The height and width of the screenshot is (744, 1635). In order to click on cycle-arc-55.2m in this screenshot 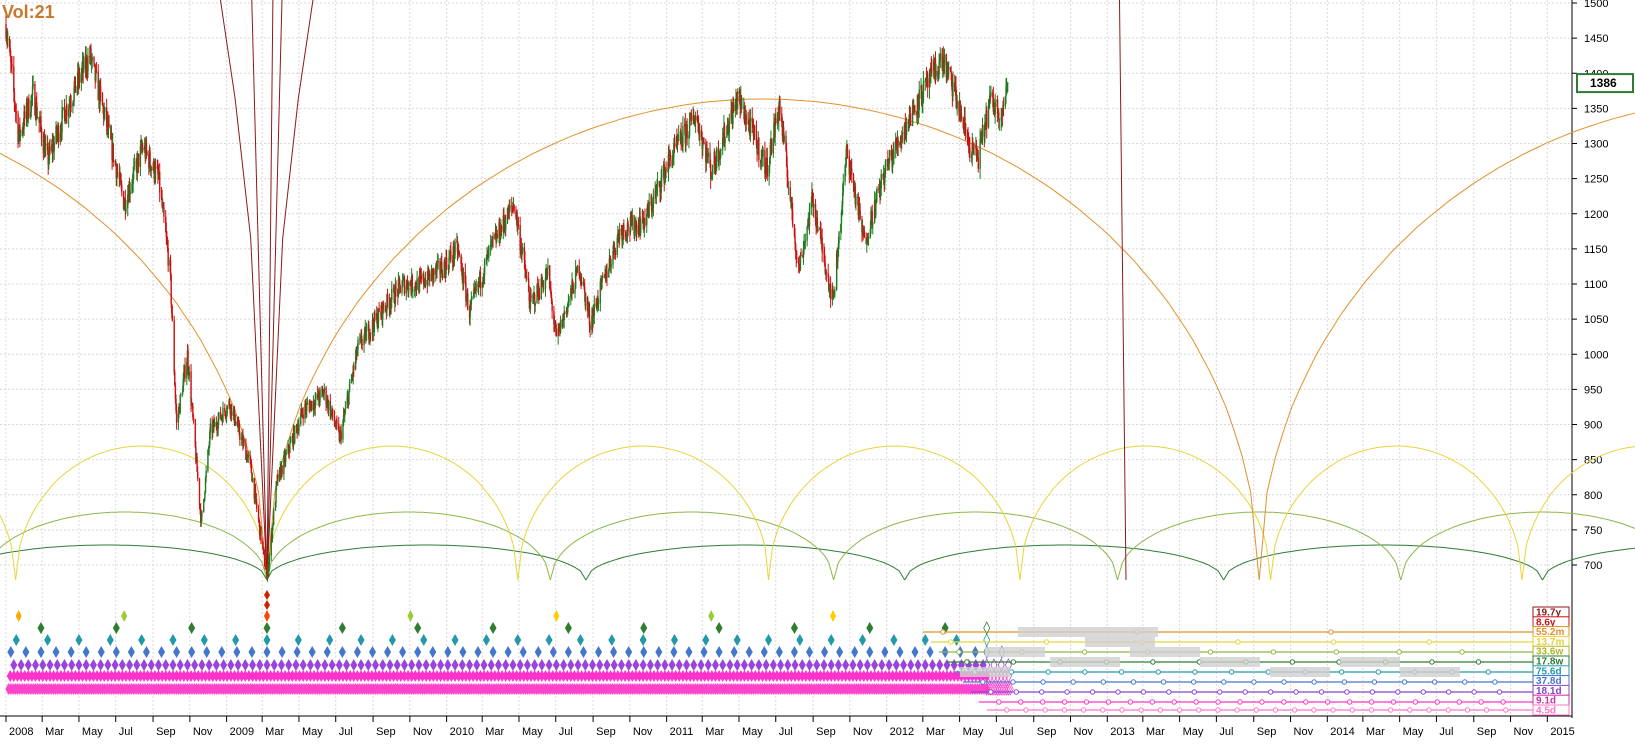, I will do `click(134, 366)`.